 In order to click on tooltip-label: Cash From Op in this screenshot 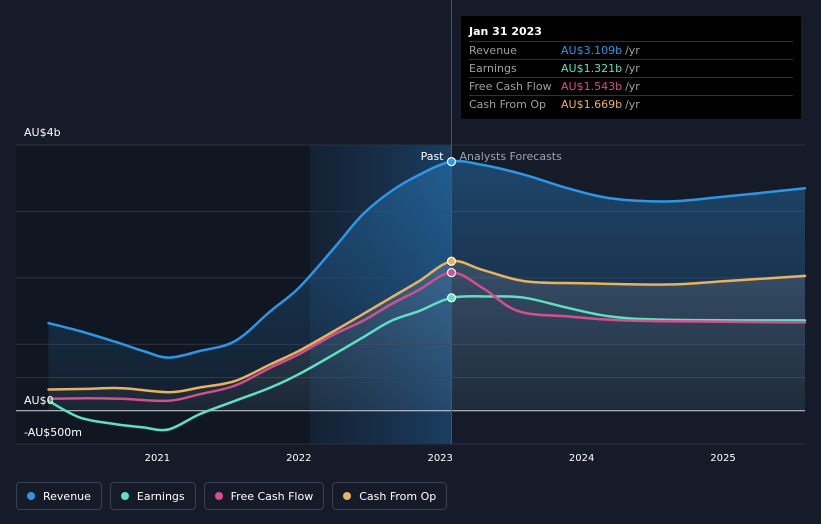, I will do `click(508, 104)`.